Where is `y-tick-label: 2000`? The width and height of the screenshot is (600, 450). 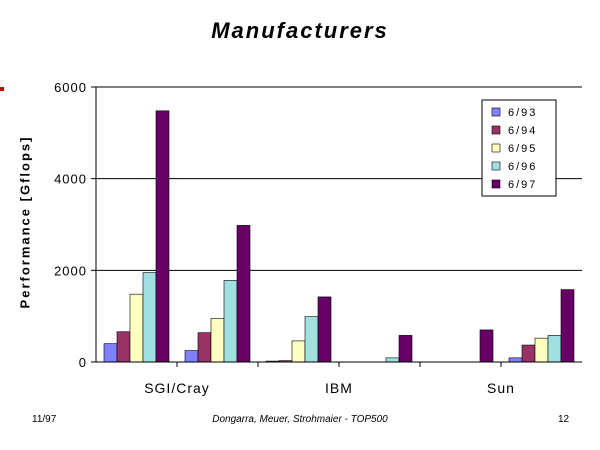
y-tick-label: 2000 is located at coordinates (70, 270).